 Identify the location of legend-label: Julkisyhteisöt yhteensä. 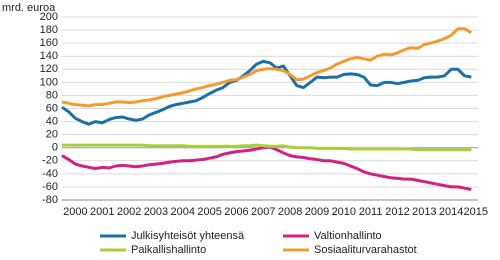
(188, 236).